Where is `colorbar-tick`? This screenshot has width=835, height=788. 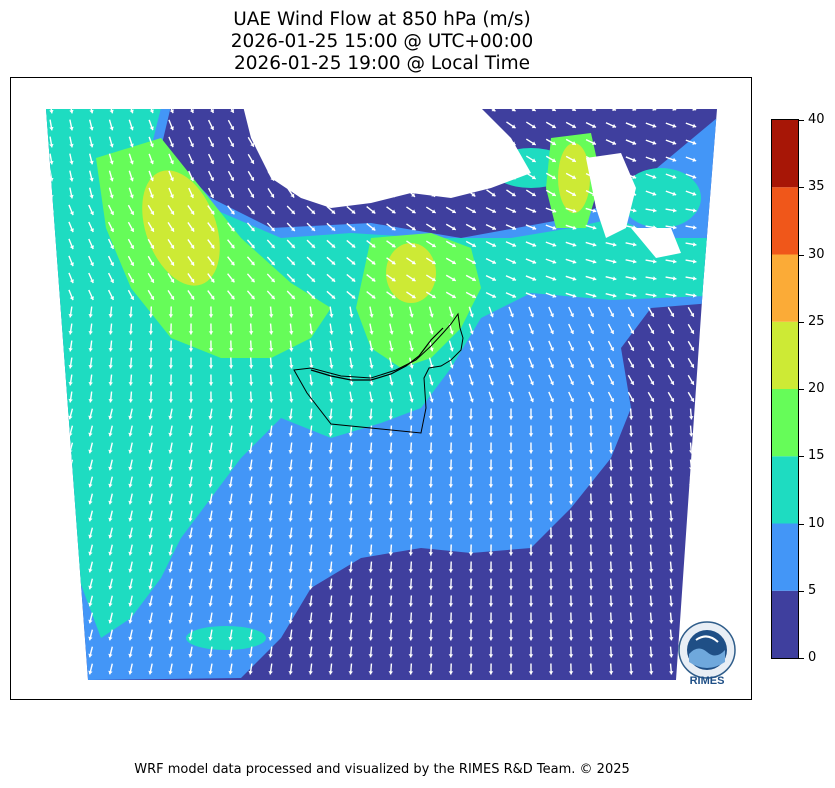
colorbar-tick is located at coordinates (801, 255).